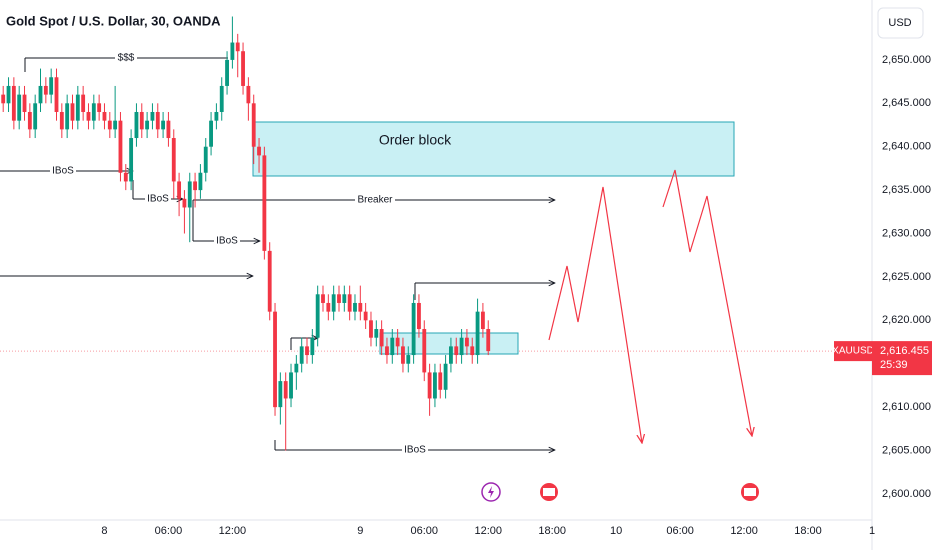 The height and width of the screenshot is (550, 932). I want to click on order-block-box, so click(493, 149).